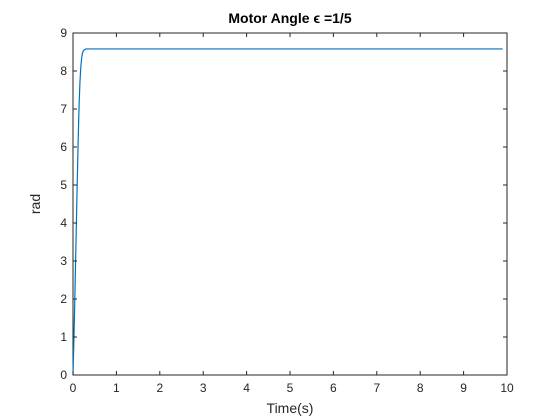 Image resolution: width=560 pixels, height=420 pixels. What do you see at coordinates (63, 109) in the screenshot?
I see `y-tick-label: 7` at bounding box center [63, 109].